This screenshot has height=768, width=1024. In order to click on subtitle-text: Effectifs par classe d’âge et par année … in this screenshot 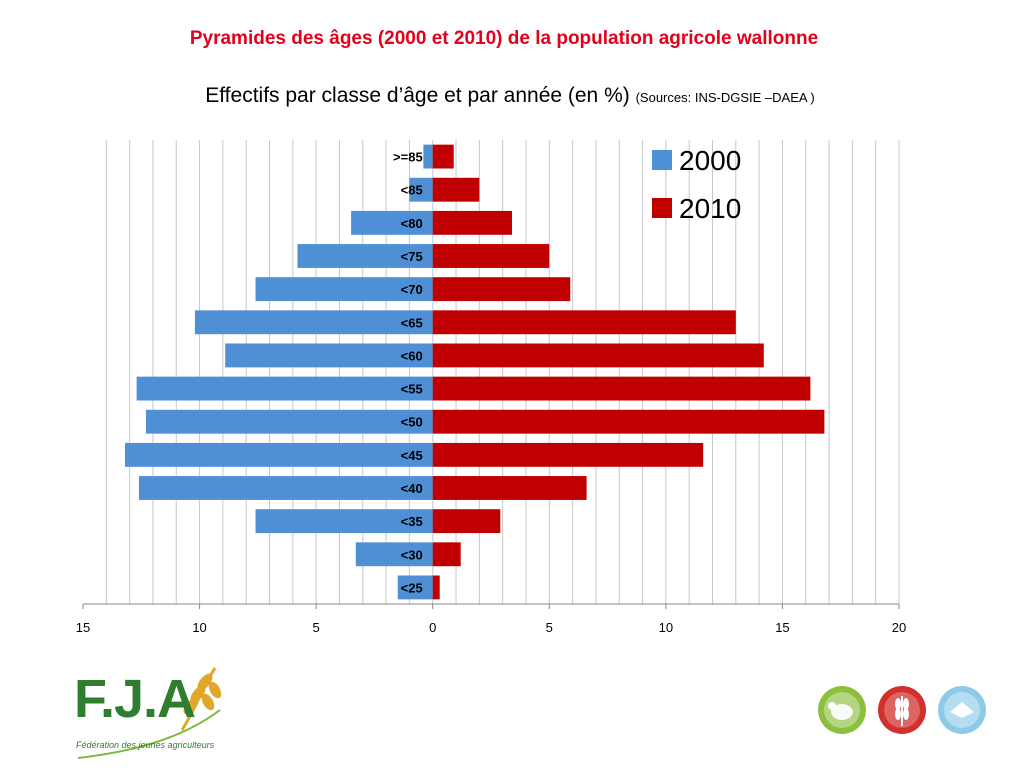, I will do `click(417, 95)`.